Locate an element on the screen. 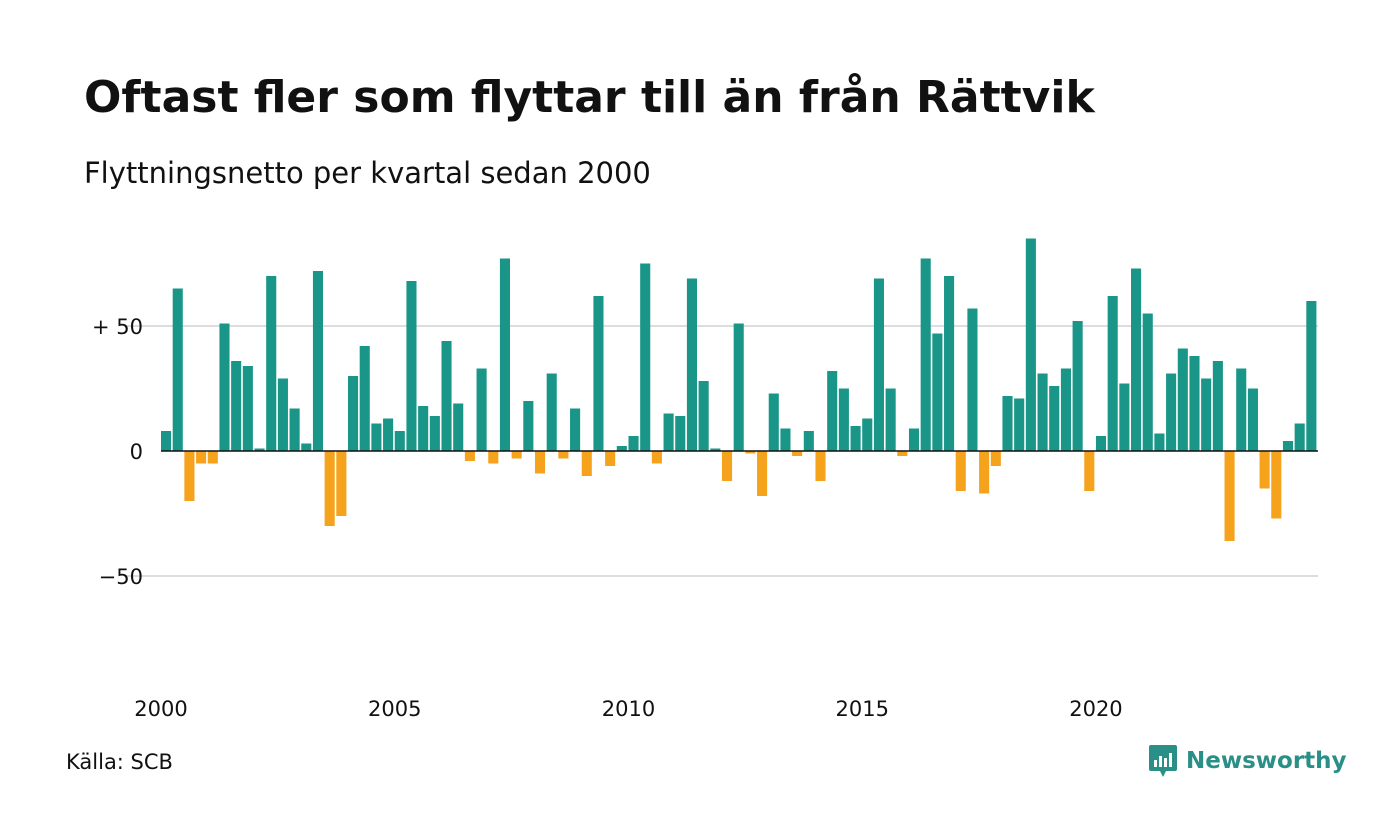 This screenshot has height=840, width=1400. bar-2018K3 is located at coordinates (1030, 344).